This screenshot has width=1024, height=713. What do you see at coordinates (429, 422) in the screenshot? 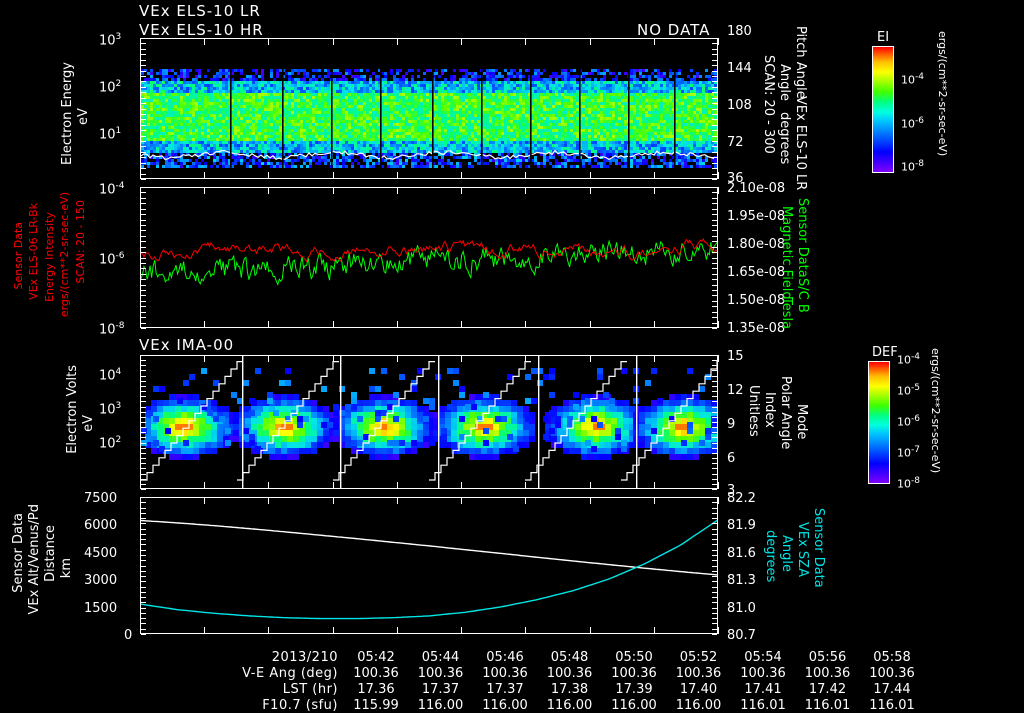
I see `panel3-plot-area` at bounding box center [429, 422].